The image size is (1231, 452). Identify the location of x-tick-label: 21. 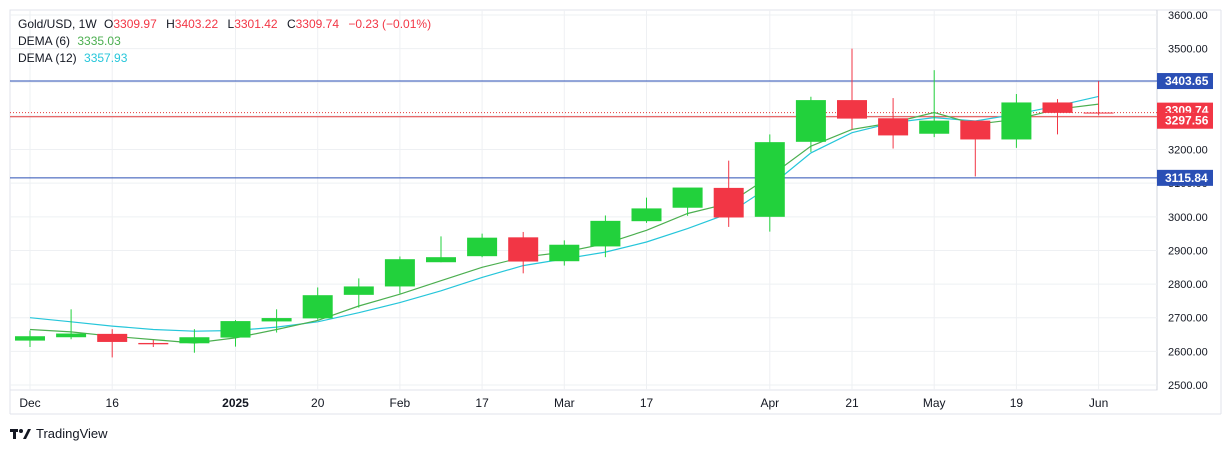
(852, 403).